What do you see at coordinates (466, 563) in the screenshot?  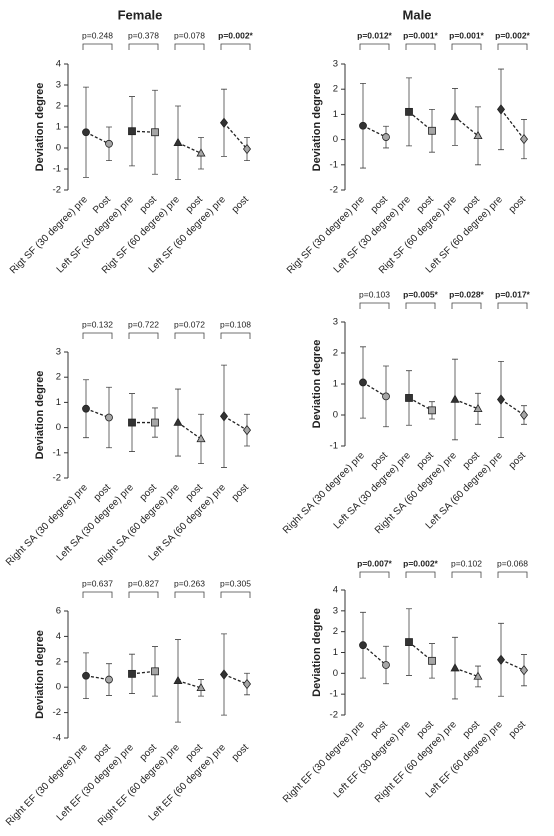 I see `p-value: p=0.102` at bounding box center [466, 563].